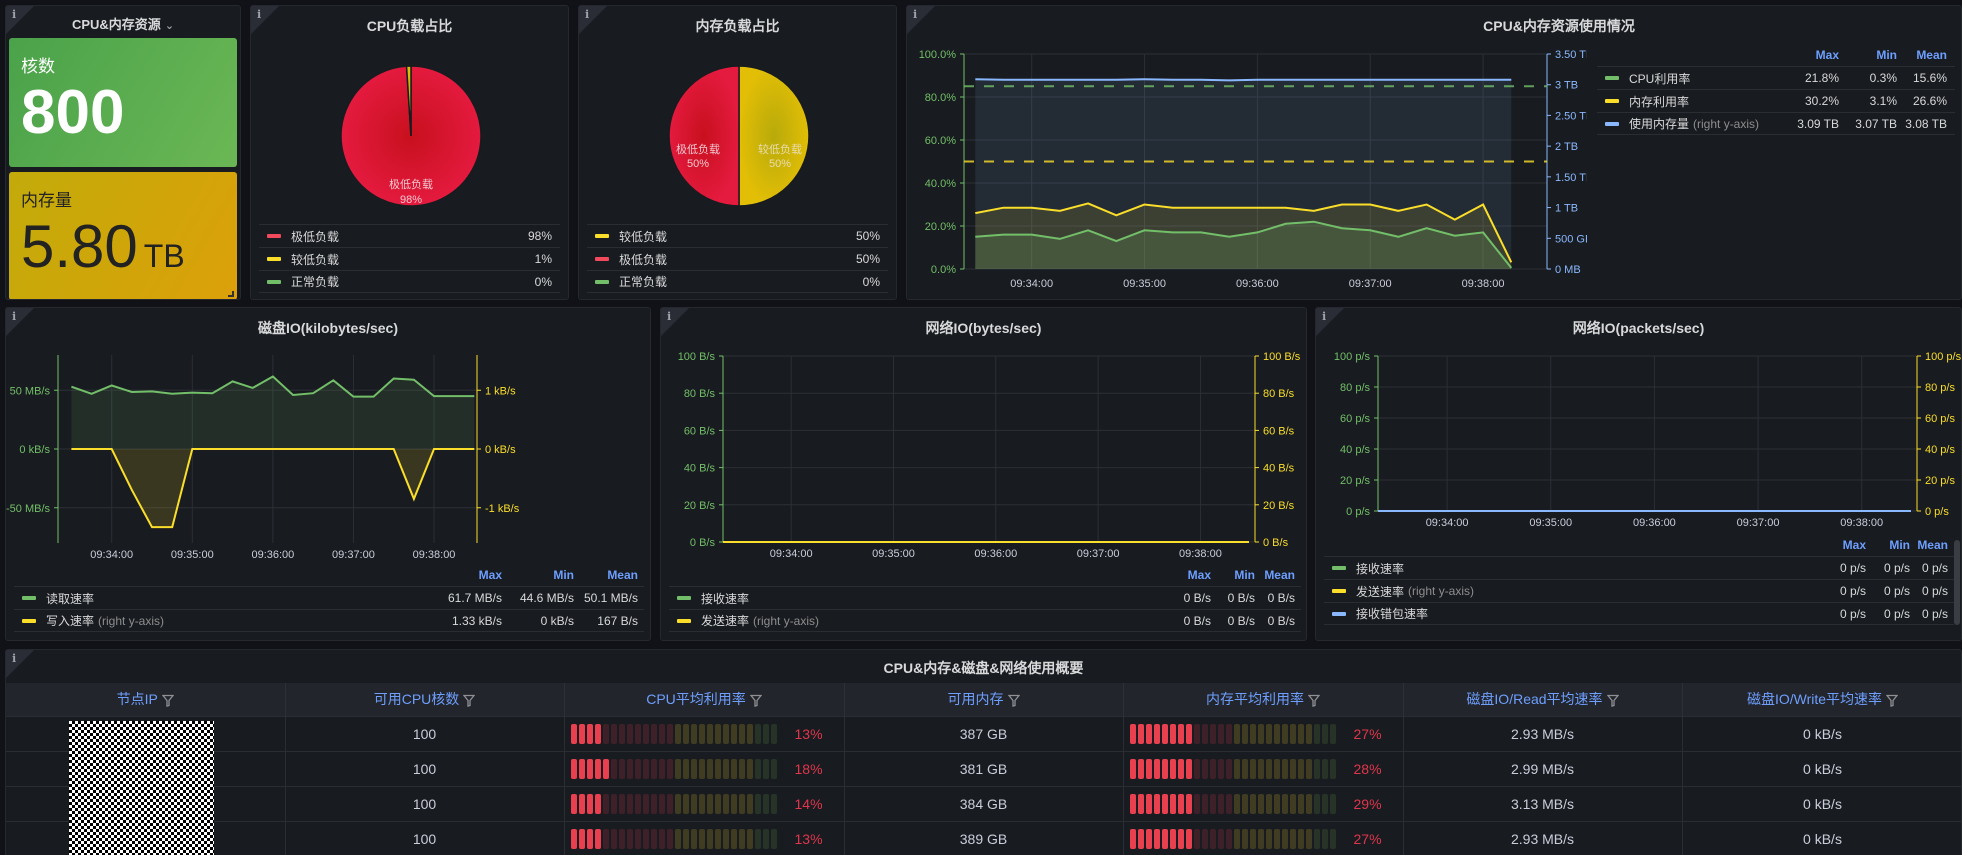 This screenshot has width=1962, height=855. Describe the element at coordinates (1776, 123) in the screenshot. I see `legend-item: 使用内存量 (right y-axis) 3.09 TB 3.07 TB 3.08 TB` at that location.